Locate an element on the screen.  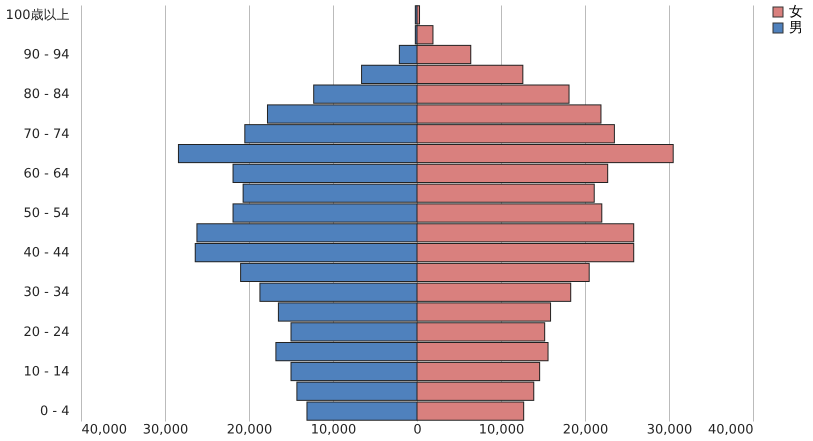
y-tick-label: 60 - 64 is located at coordinates (46, 174).